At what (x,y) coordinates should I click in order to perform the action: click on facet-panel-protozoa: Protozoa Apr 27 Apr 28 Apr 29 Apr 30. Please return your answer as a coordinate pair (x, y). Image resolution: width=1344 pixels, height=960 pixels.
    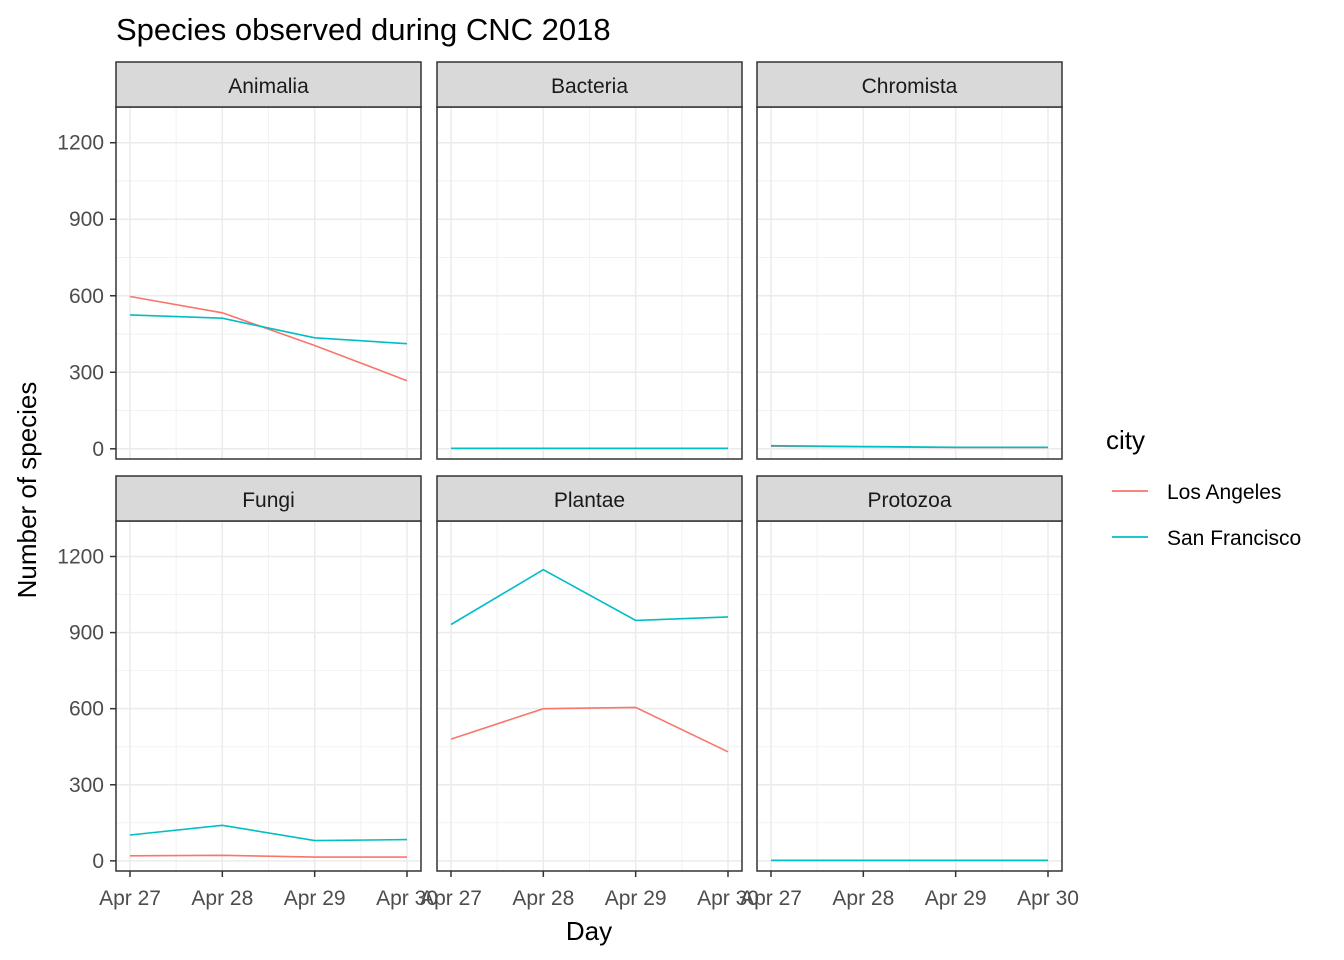
    Looking at the image, I should click on (909, 692).